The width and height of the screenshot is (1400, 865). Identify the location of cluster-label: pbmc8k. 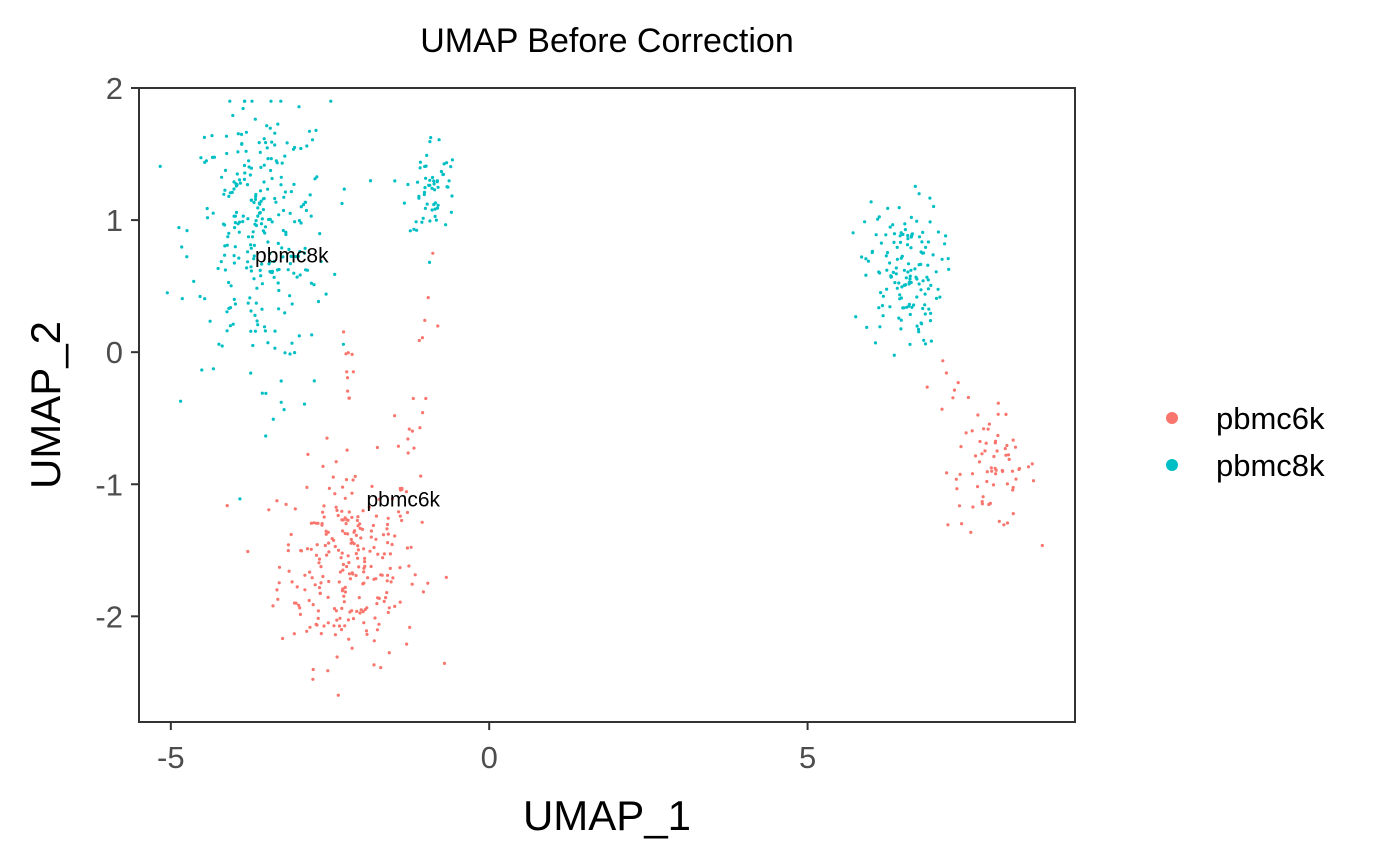
(292, 255).